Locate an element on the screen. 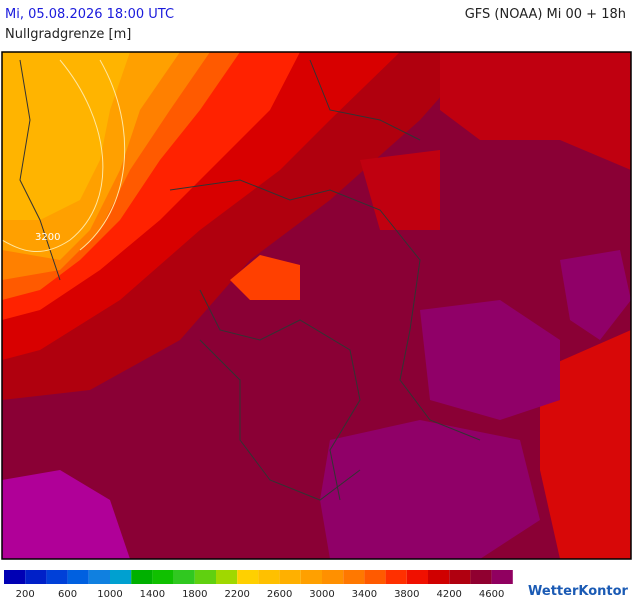 The image size is (633, 600). legend-label: 1000 is located at coordinates (109, 594).